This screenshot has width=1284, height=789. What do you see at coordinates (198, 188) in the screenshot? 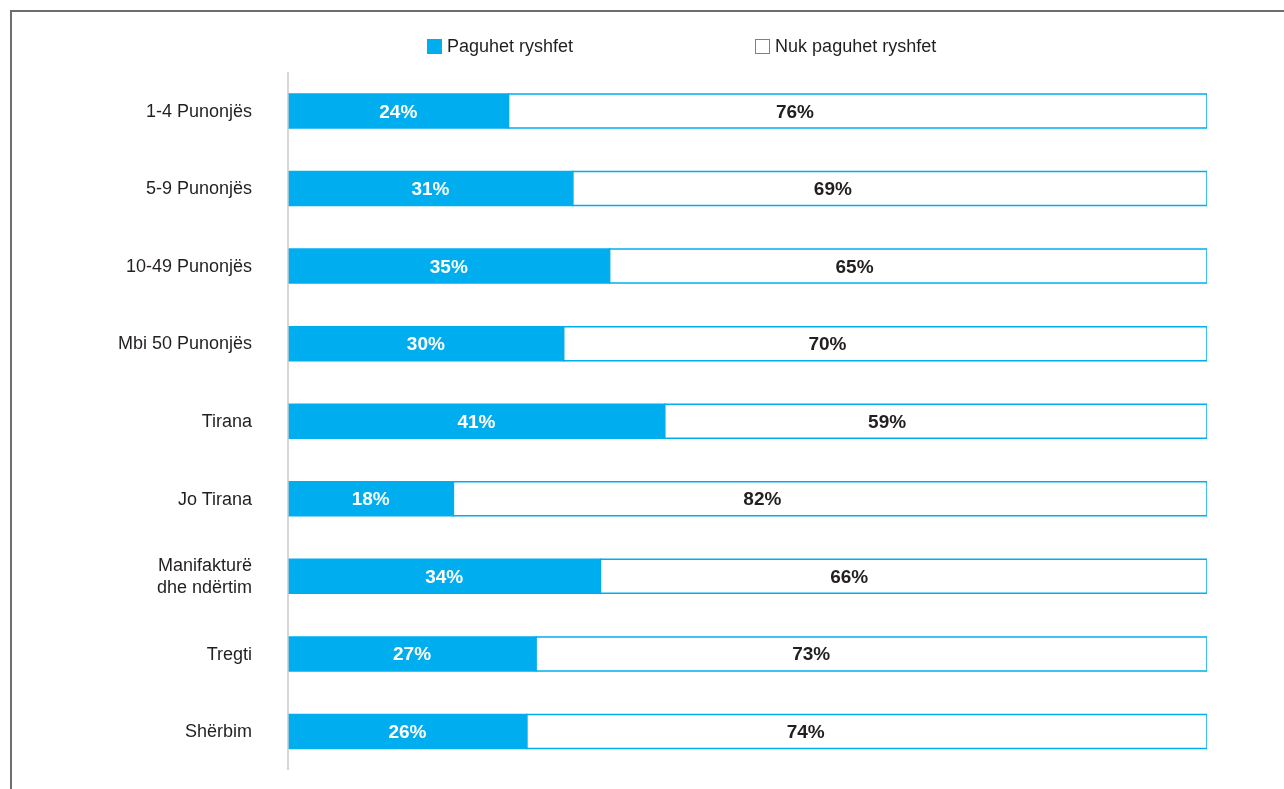
I see `y-tick-label: 5-9 Punonjës` at bounding box center [198, 188].